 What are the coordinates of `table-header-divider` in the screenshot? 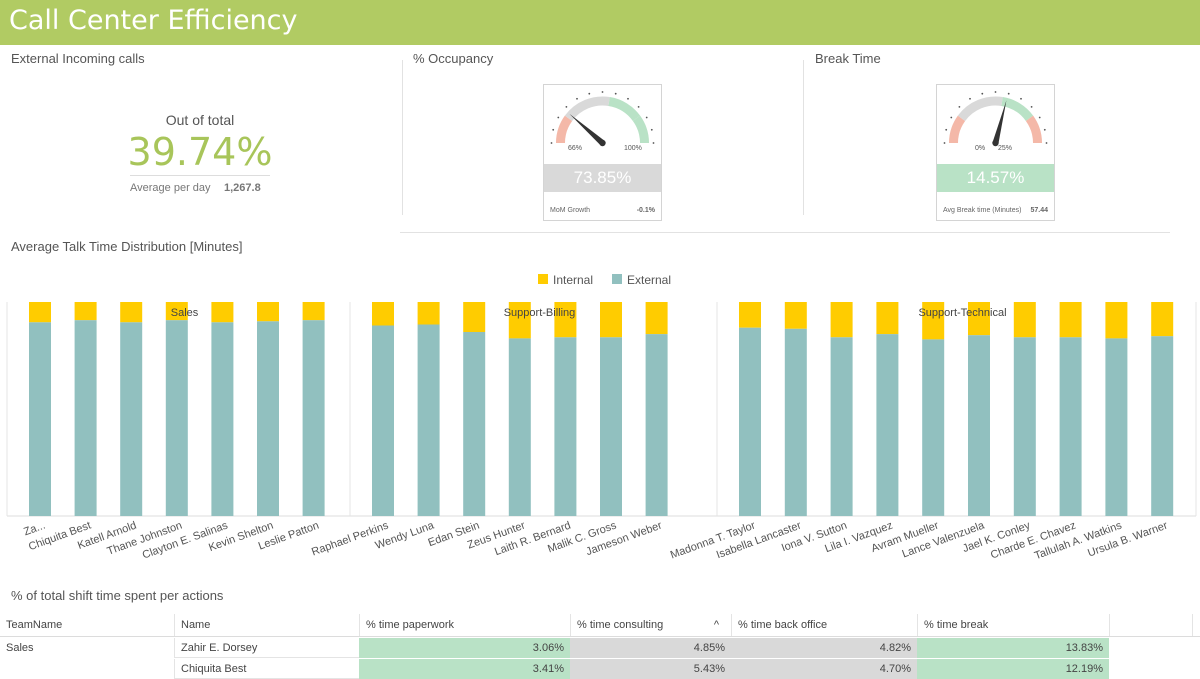 It's located at (600, 636).